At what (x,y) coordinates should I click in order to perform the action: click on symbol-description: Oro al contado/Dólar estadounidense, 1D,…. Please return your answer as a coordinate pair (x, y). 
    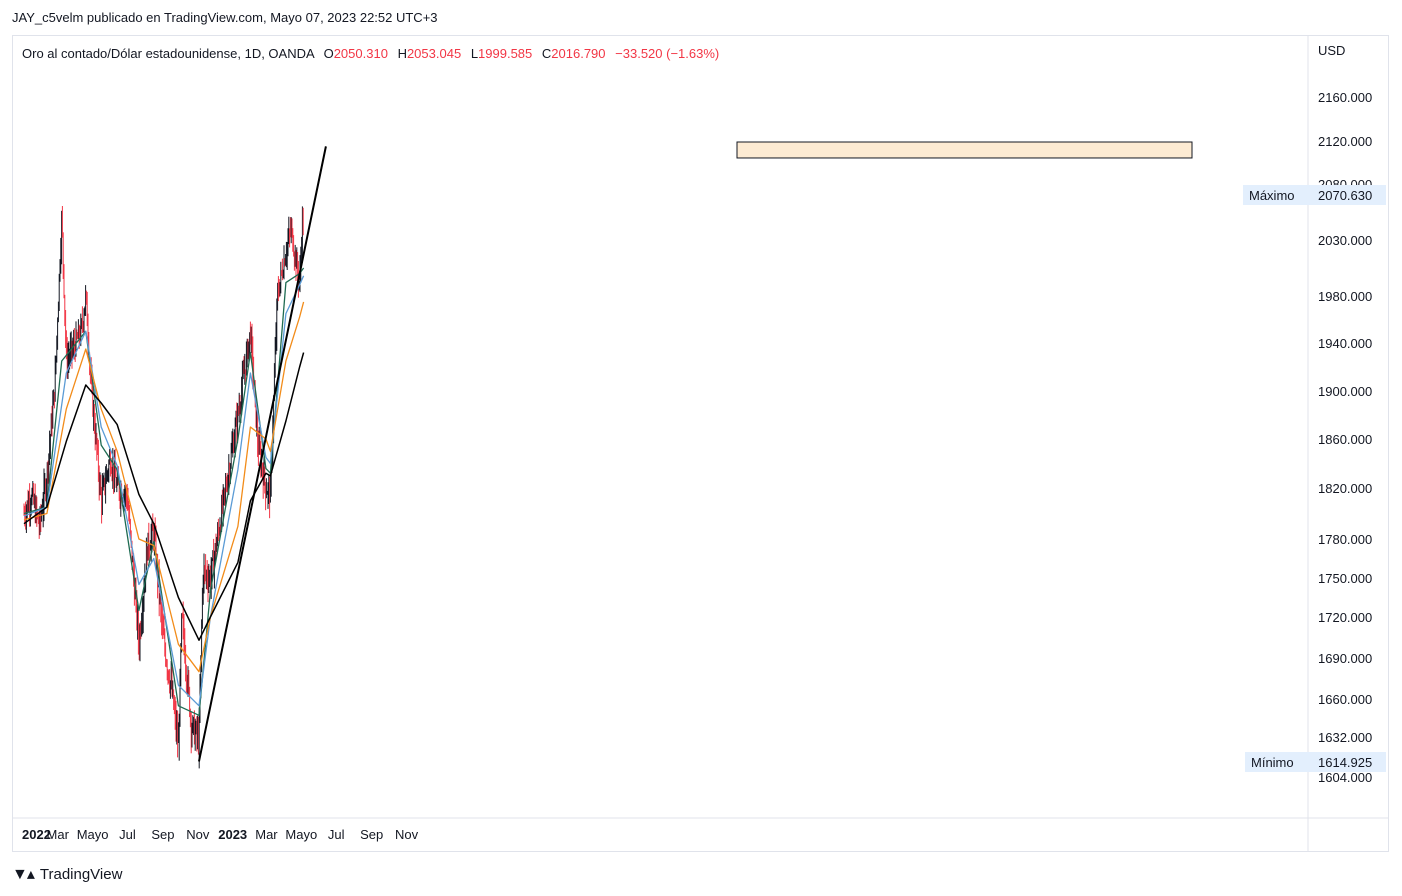
    Looking at the image, I should click on (168, 53).